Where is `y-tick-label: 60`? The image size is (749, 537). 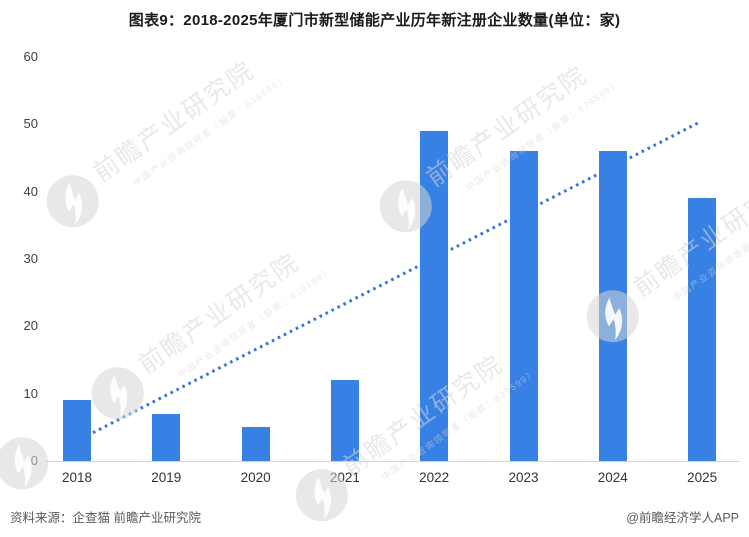
y-tick-label: 60 is located at coordinates (30, 56).